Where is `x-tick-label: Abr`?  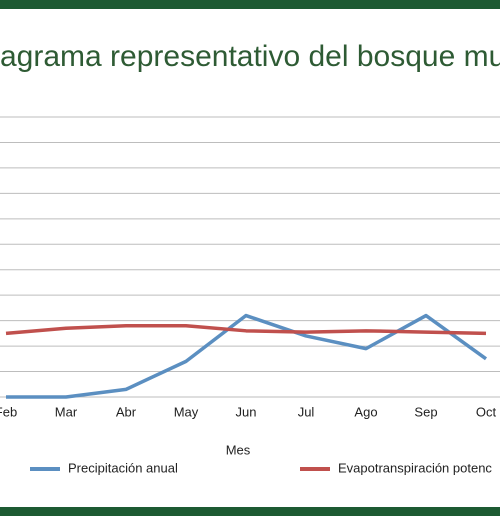
x-tick-label: Abr is located at coordinates (126, 411).